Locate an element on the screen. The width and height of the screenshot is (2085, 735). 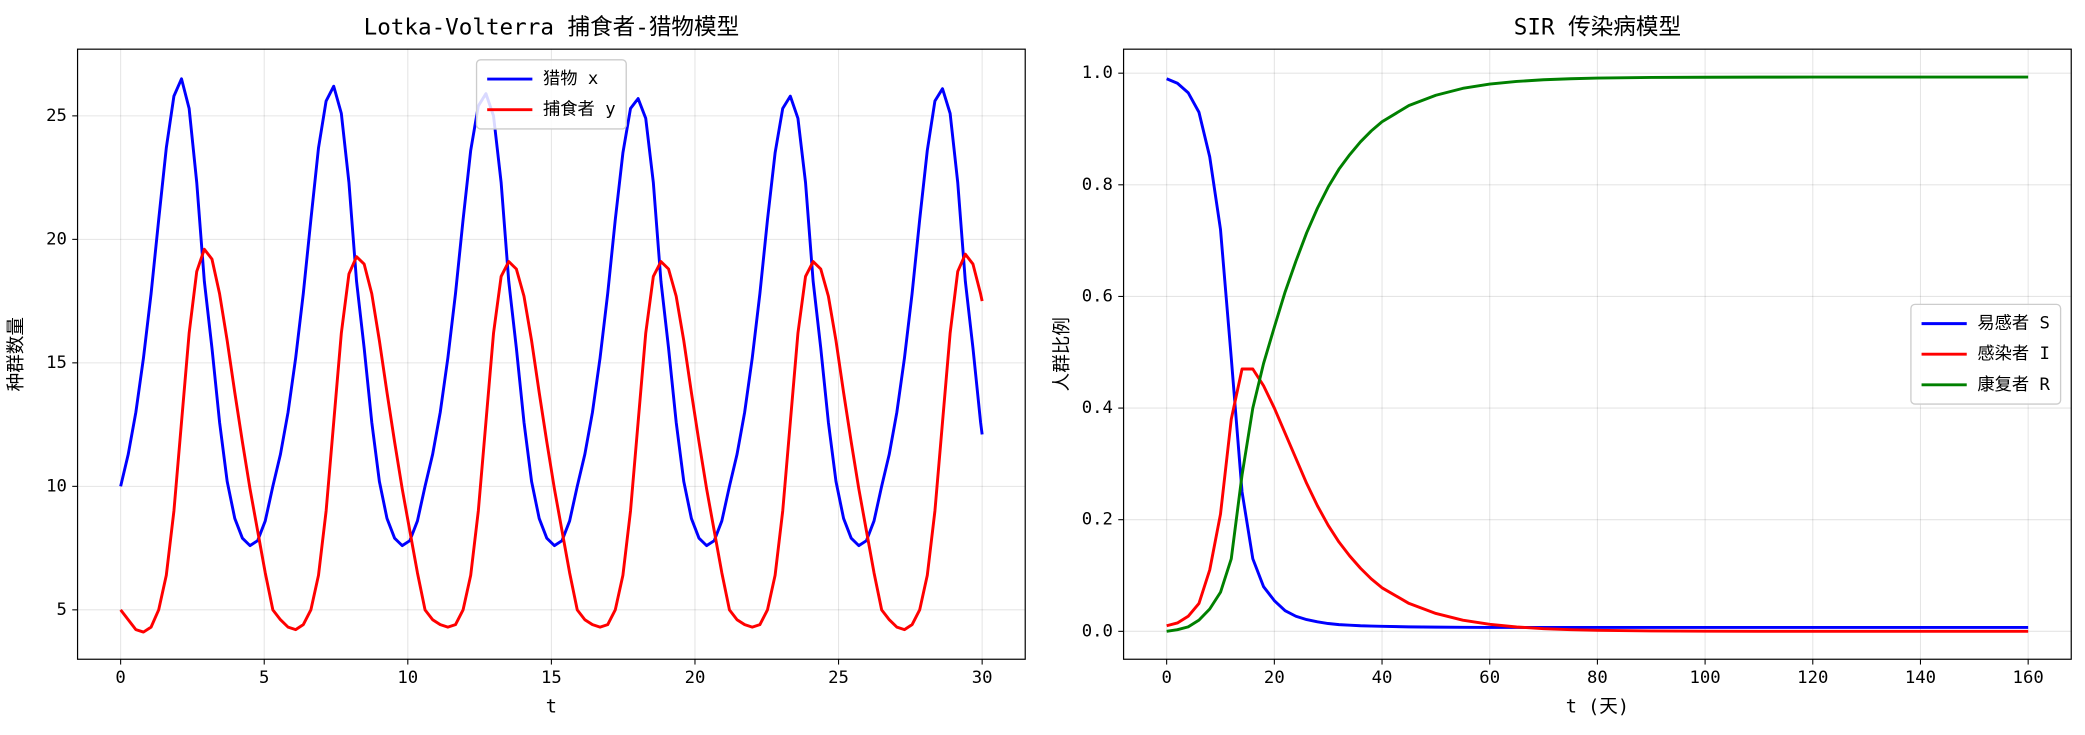
x-axis-label: t (天) is located at coordinates (1597, 707).